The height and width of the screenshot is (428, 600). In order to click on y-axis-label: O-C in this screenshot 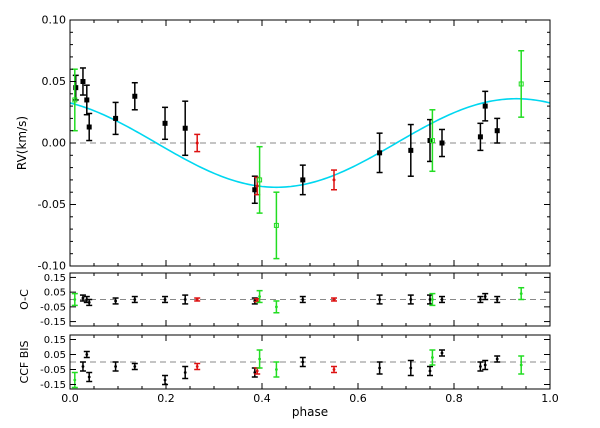, I will do `click(24, 299)`.